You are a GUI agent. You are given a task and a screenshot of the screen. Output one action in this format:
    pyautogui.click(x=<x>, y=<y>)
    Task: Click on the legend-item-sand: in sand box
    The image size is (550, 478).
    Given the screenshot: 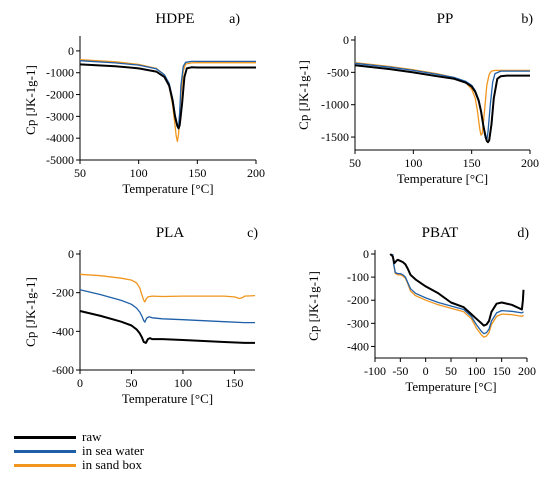 What is the action you would take?
    pyautogui.click(x=114, y=464)
    